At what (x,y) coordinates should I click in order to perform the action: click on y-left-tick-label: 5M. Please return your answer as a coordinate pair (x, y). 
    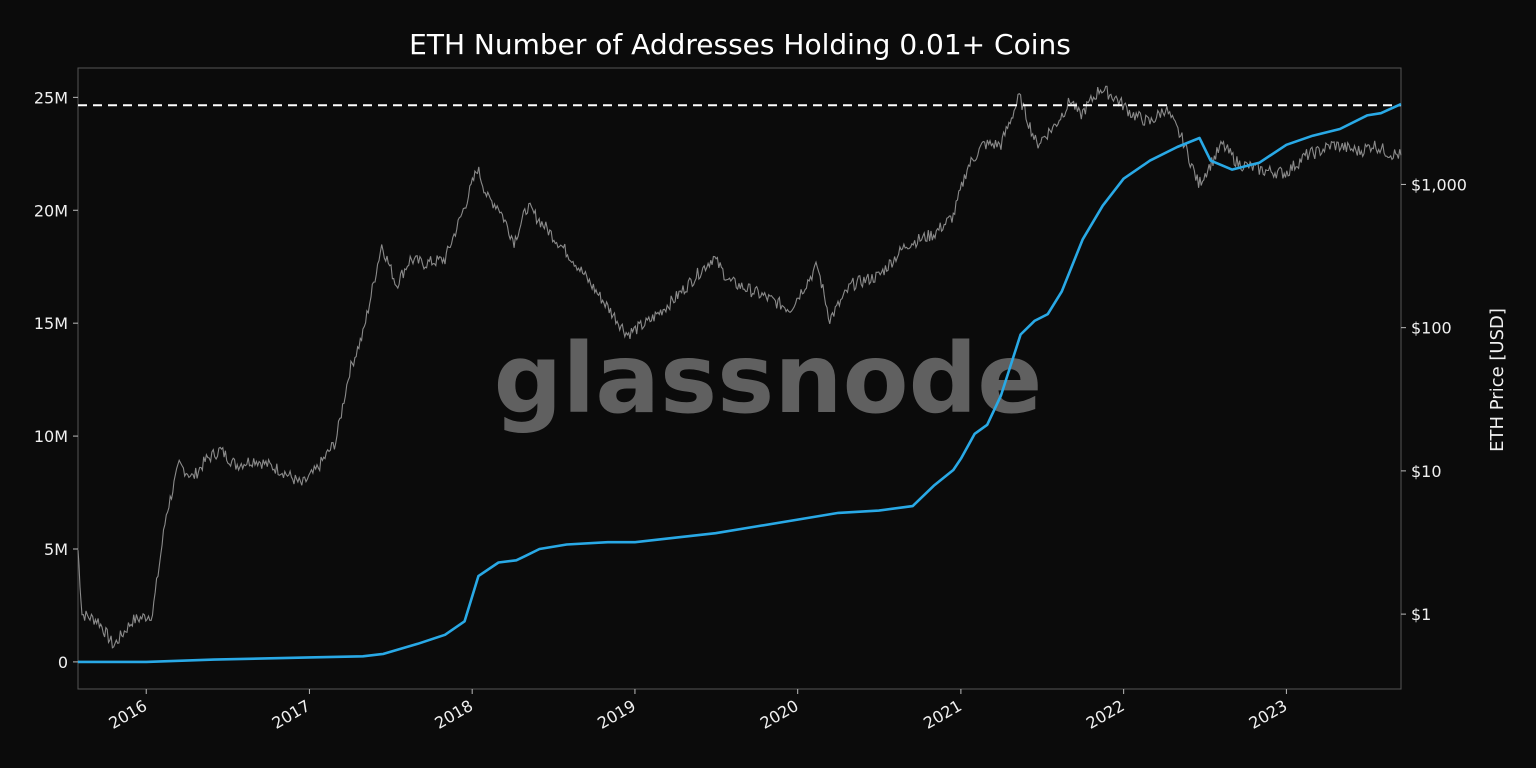
    Looking at the image, I should click on (56, 549).